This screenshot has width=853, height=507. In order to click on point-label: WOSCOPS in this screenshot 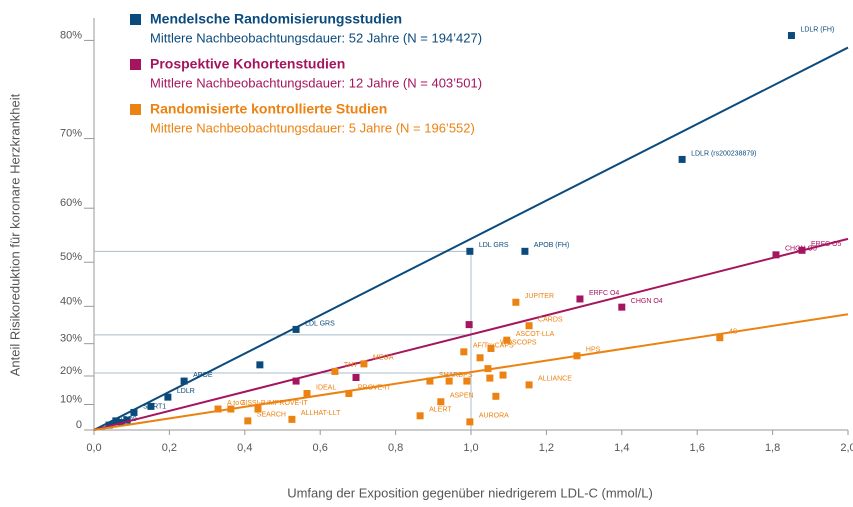, I will do `click(518, 342)`.